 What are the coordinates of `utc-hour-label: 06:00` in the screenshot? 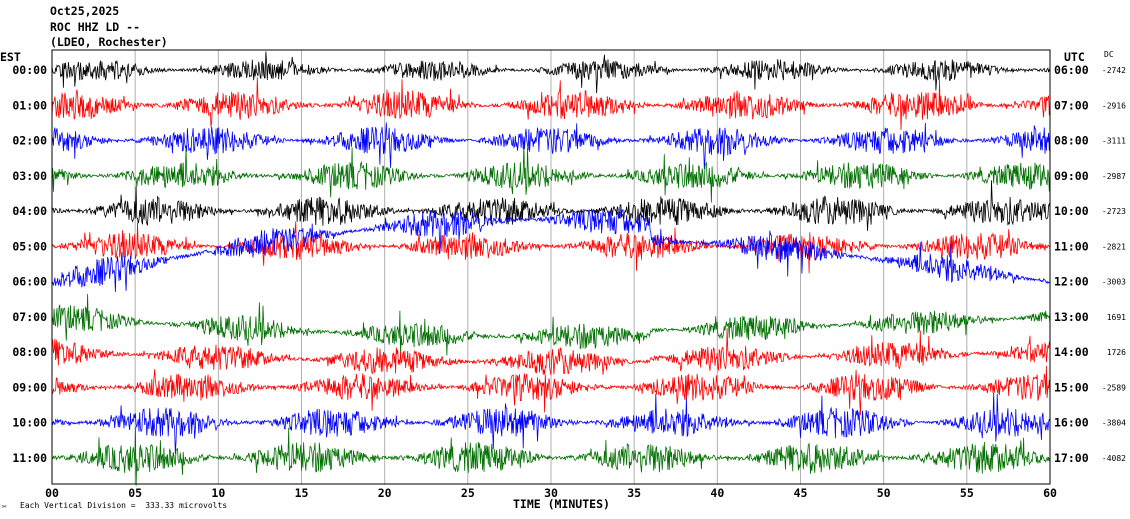 It's located at (1071, 70).